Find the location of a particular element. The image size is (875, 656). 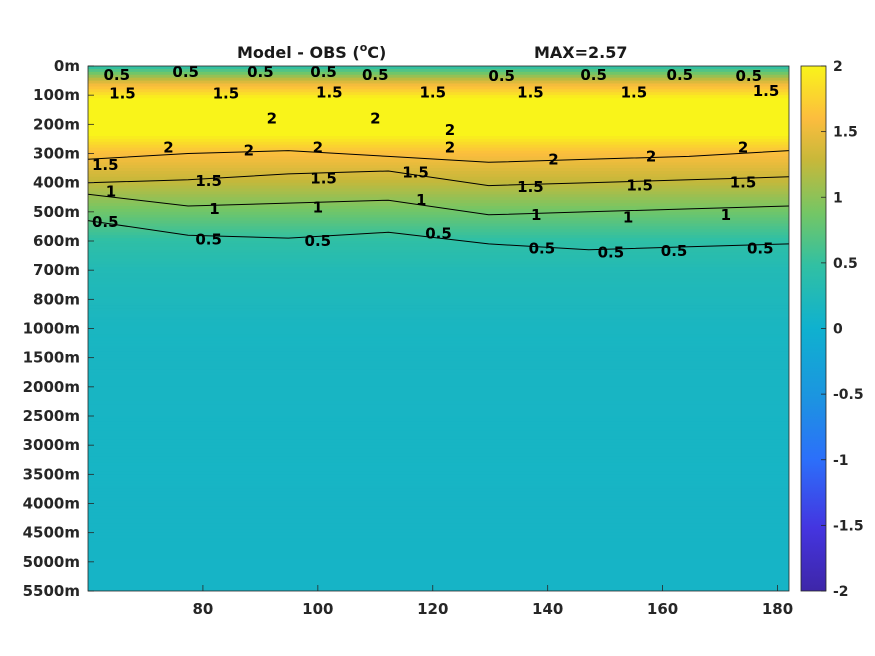

y-tick-label: 5000m is located at coordinates (51, 562).